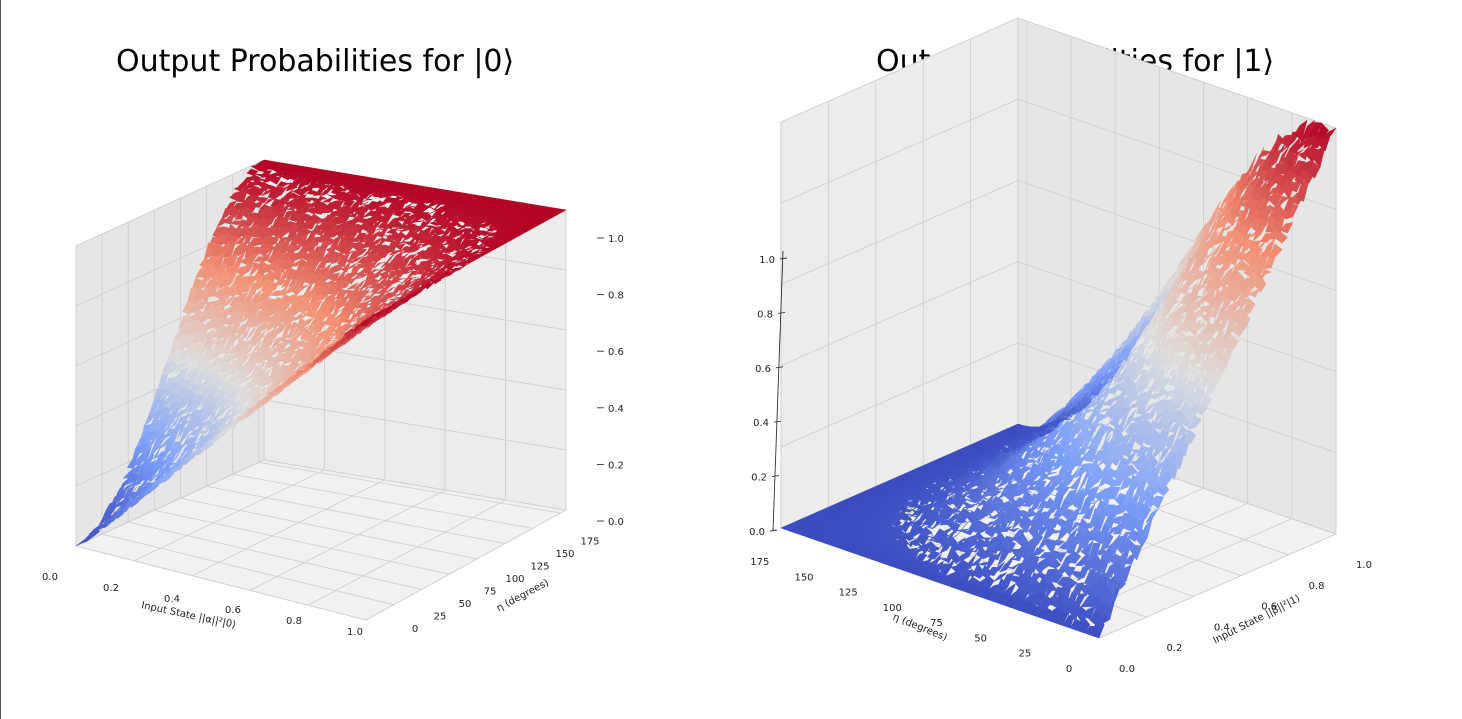  Describe the element at coordinates (765, 314) in the screenshot. I see `z-tick-label: 0.8` at that location.